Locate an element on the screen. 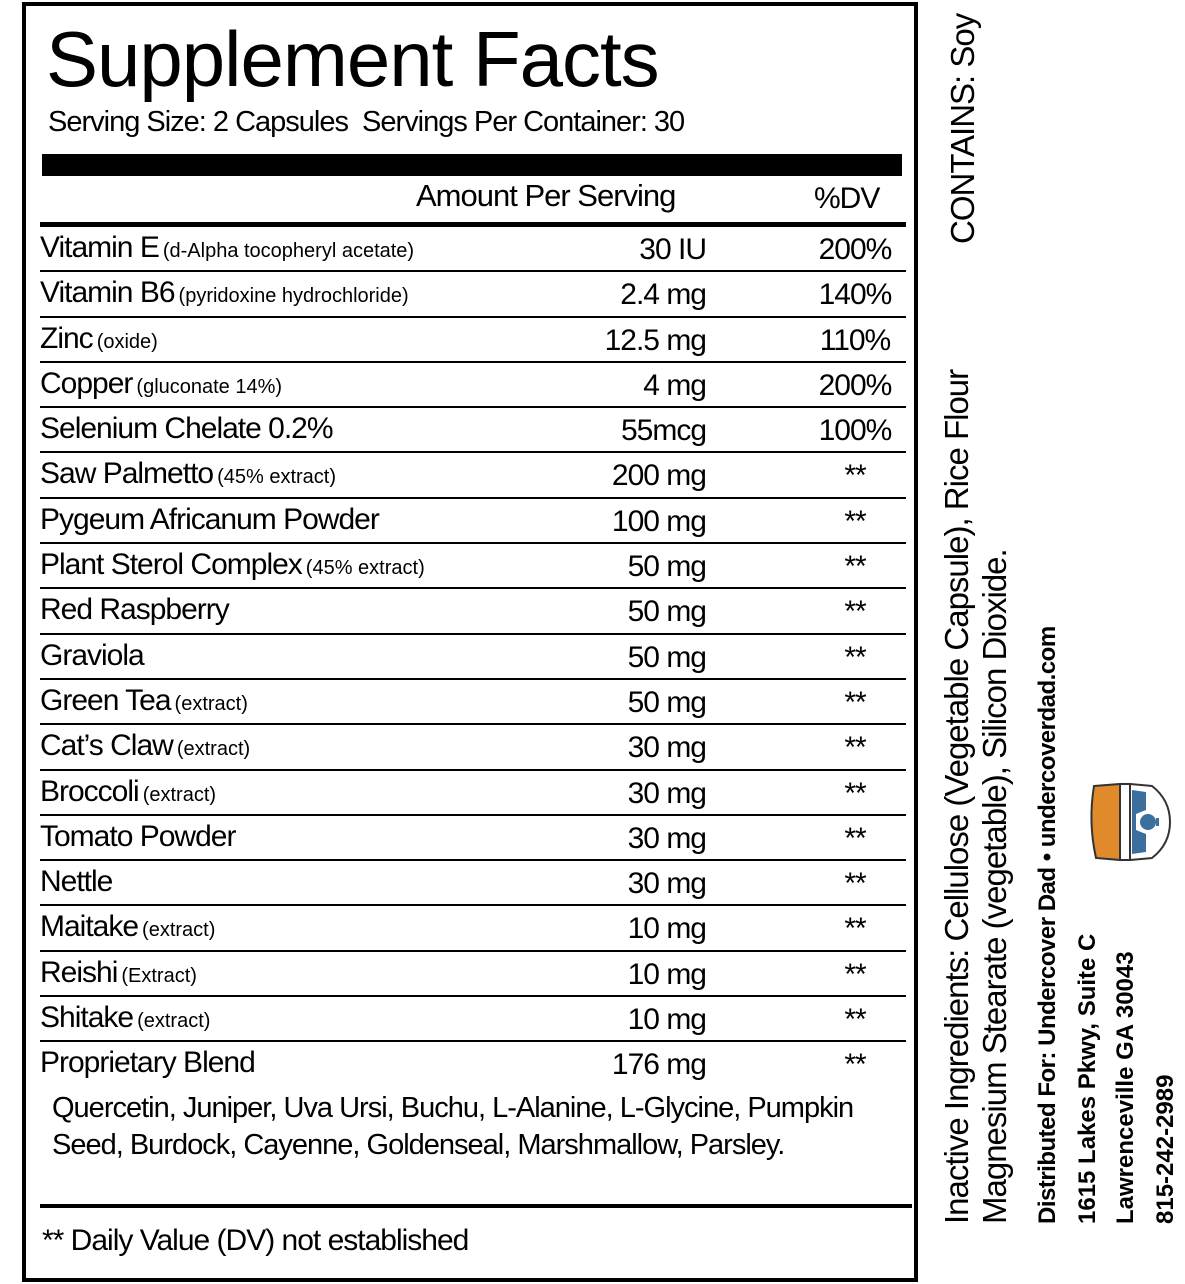 The width and height of the screenshot is (1185, 1284). nutrient-label: Tomato Powder is located at coordinates (138, 836).